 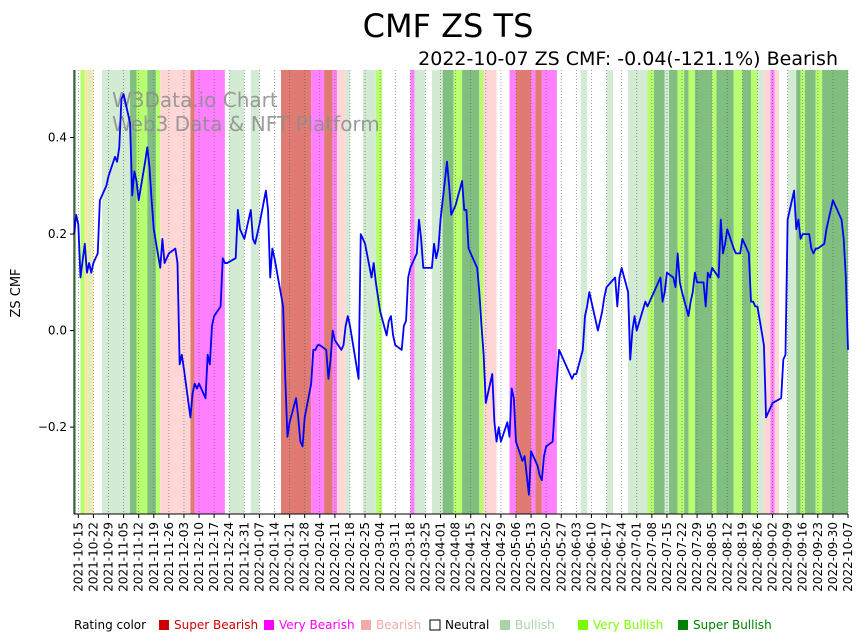 What do you see at coordinates (818, 557) in the screenshot?
I see `x-tick-label: 2022-09-23` at bounding box center [818, 557].